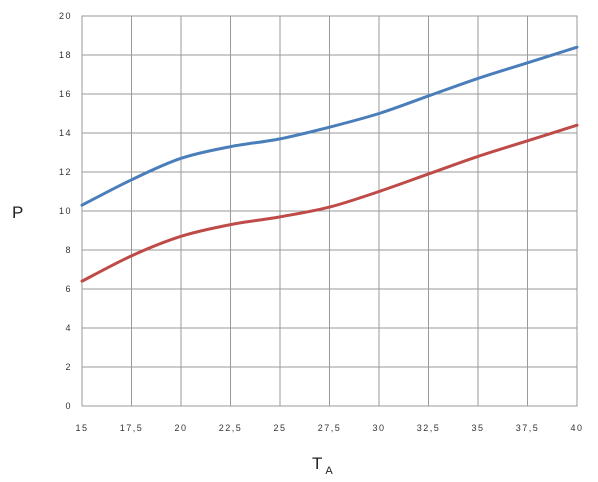  I want to click on y-tick-label: 18, so click(65, 55).